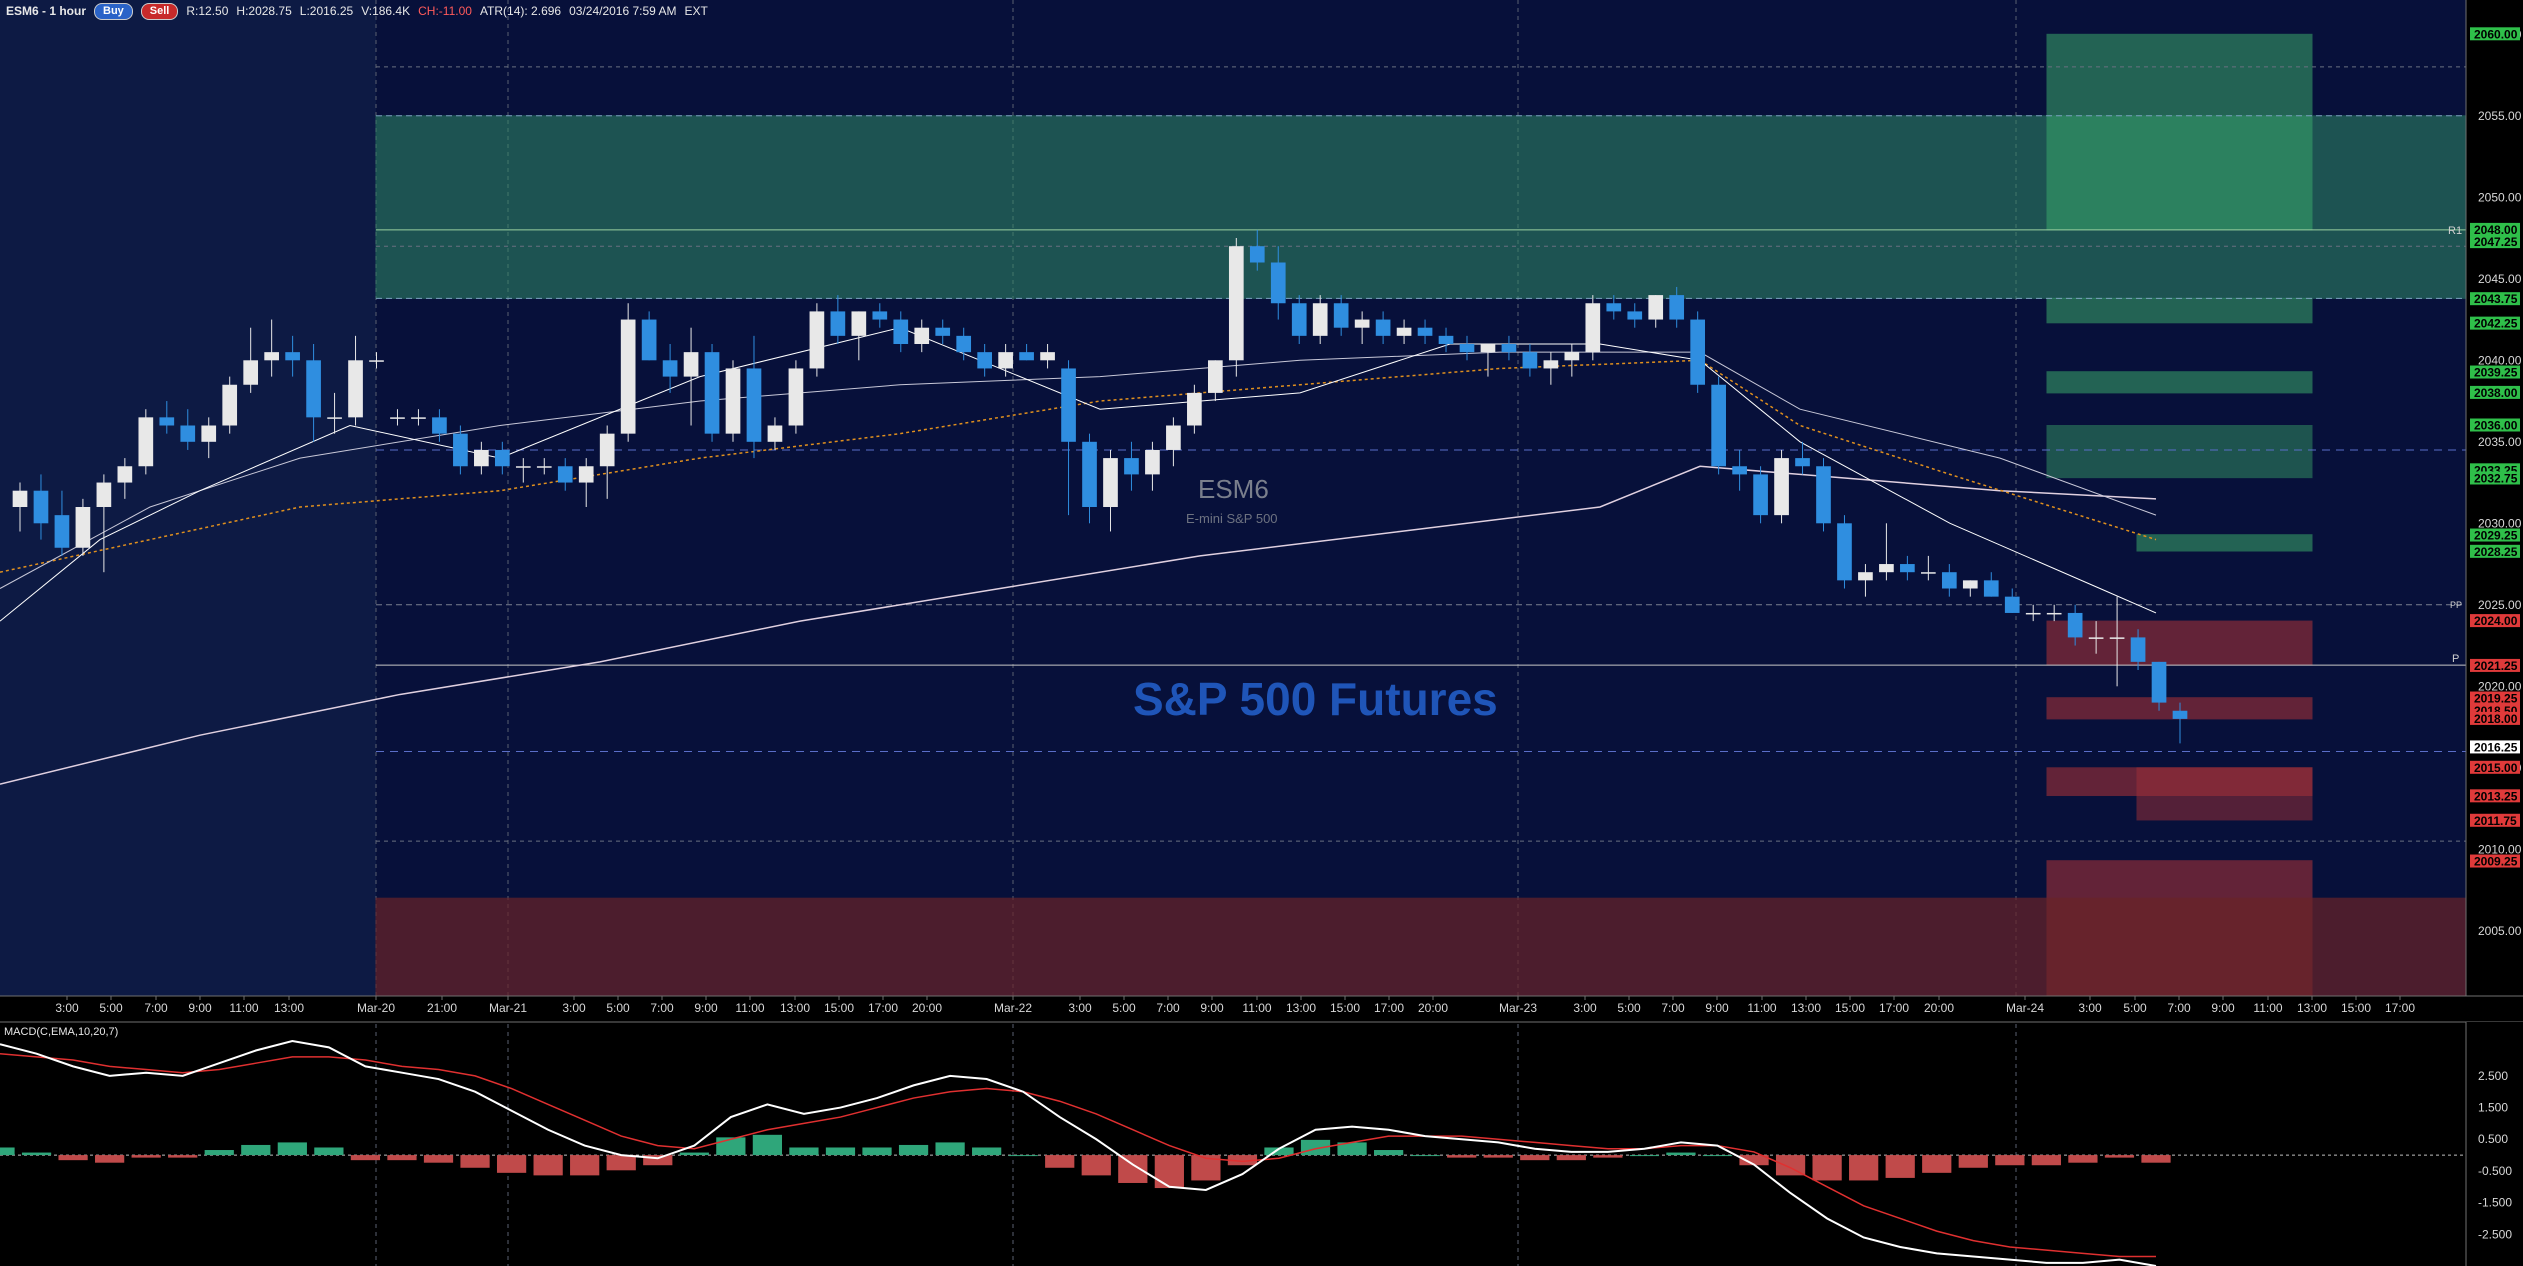  Describe the element at coordinates (1301, 1008) in the screenshot. I see `time-tick-label: 13:00` at that location.